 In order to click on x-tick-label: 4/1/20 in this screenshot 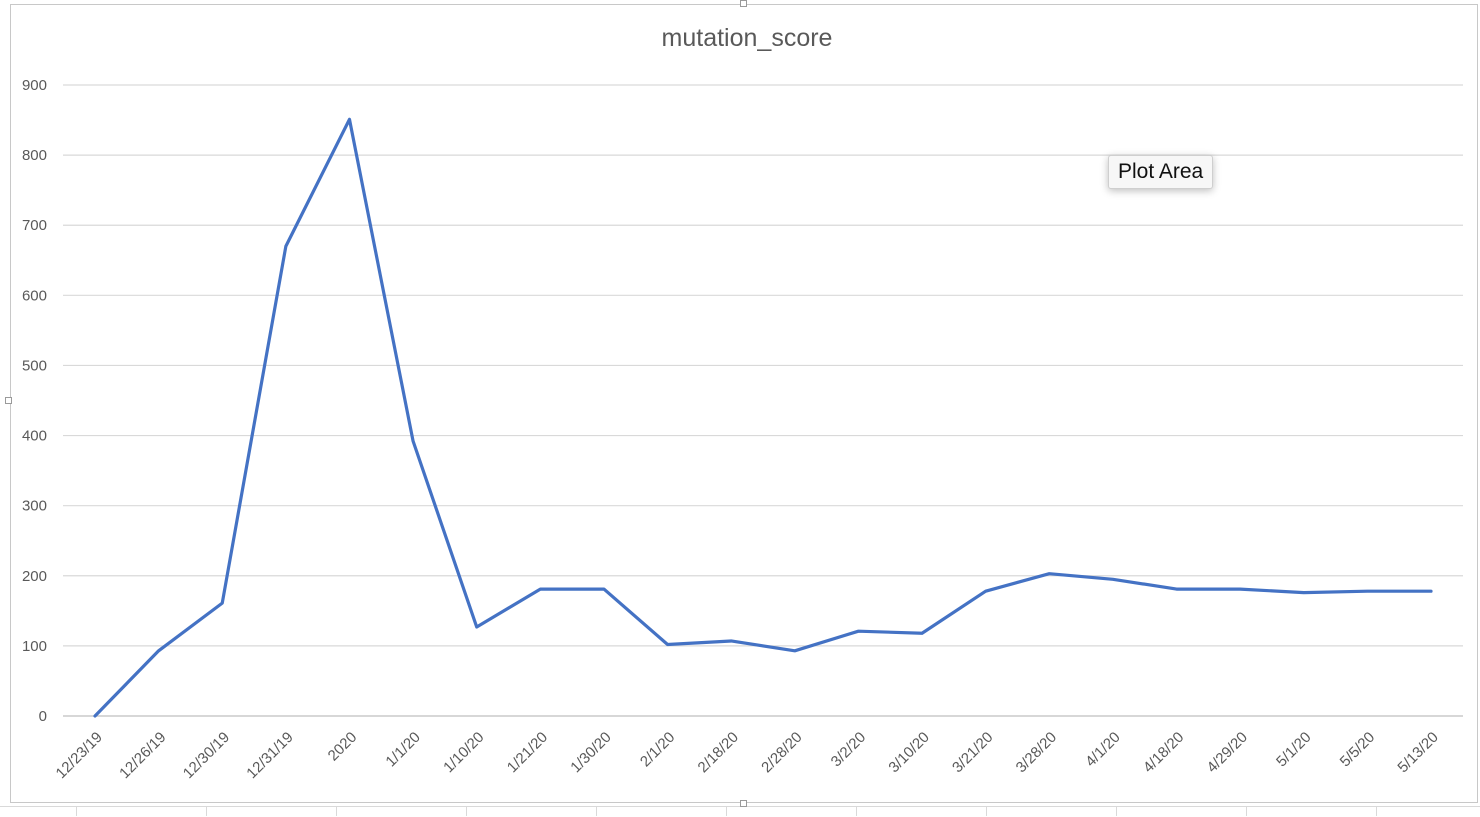, I will do `click(1103, 750)`.